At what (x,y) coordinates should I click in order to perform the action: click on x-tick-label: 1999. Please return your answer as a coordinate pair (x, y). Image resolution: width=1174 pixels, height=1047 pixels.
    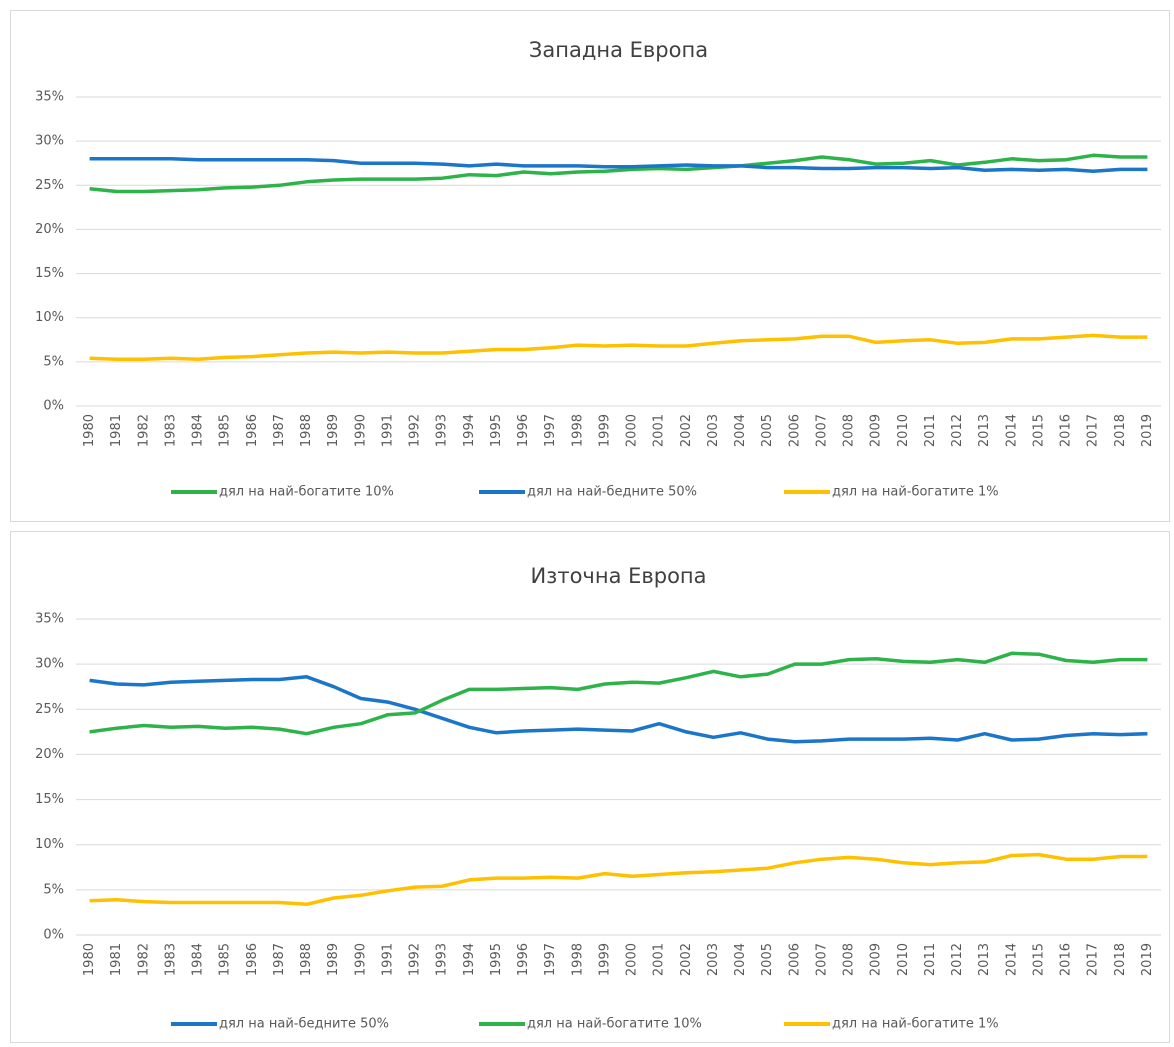
    Looking at the image, I should click on (604, 430).